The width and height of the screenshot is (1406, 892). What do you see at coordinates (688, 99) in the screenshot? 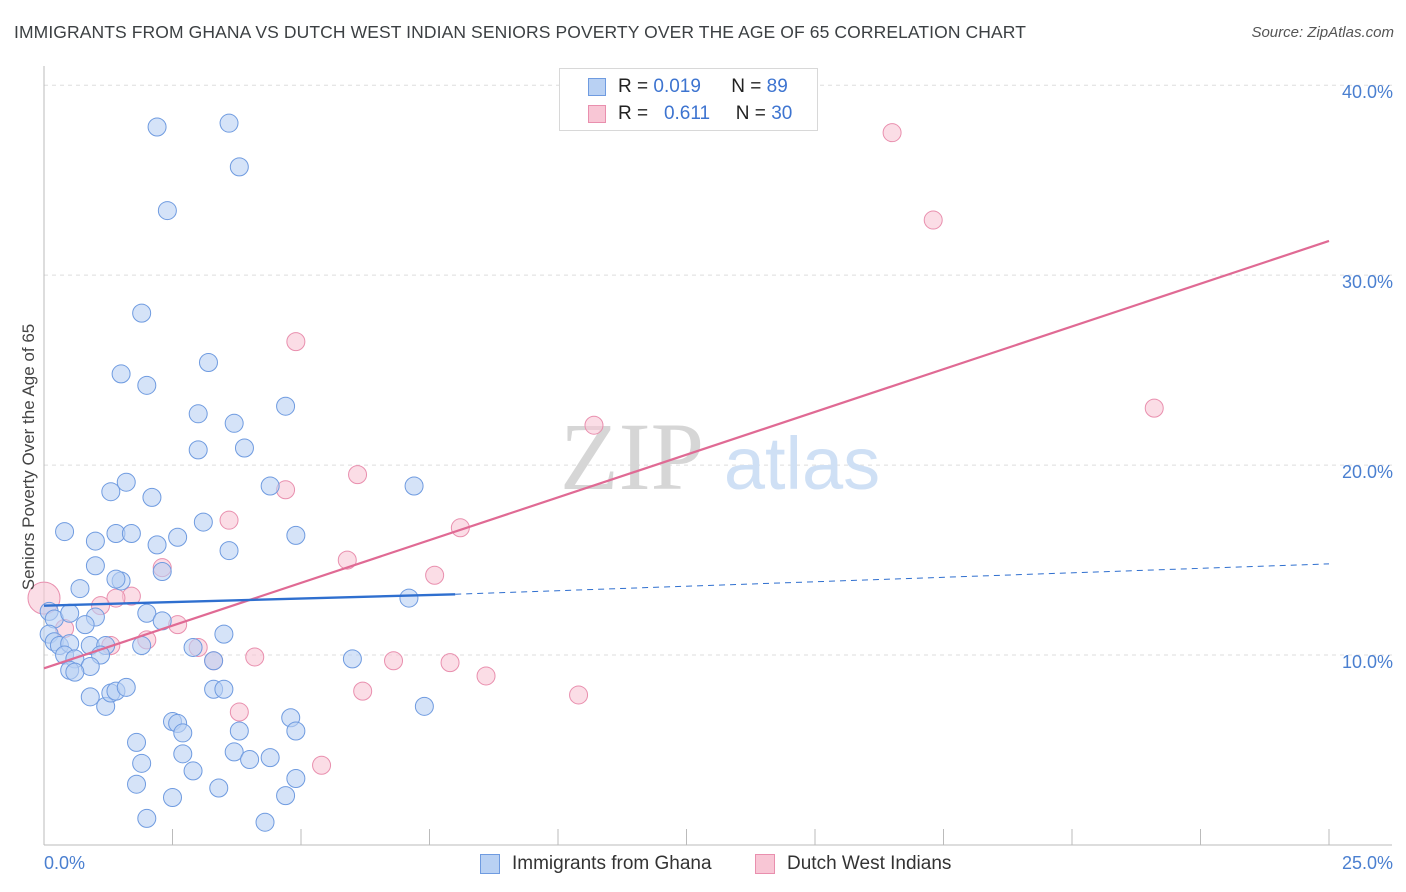
I see `correlation-legend: R = 0.019 N = 89 R = 0.611 N = 30` at bounding box center [688, 99].